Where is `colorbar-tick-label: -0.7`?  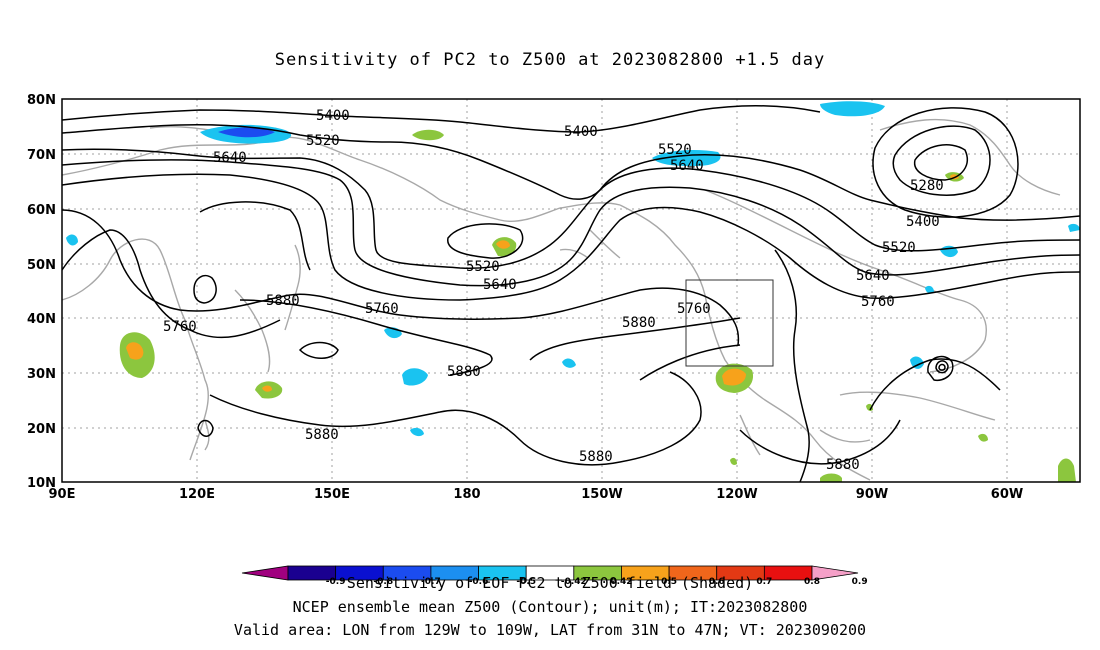 colorbar-tick-label: -0.7 is located at coordinates (431, 582).